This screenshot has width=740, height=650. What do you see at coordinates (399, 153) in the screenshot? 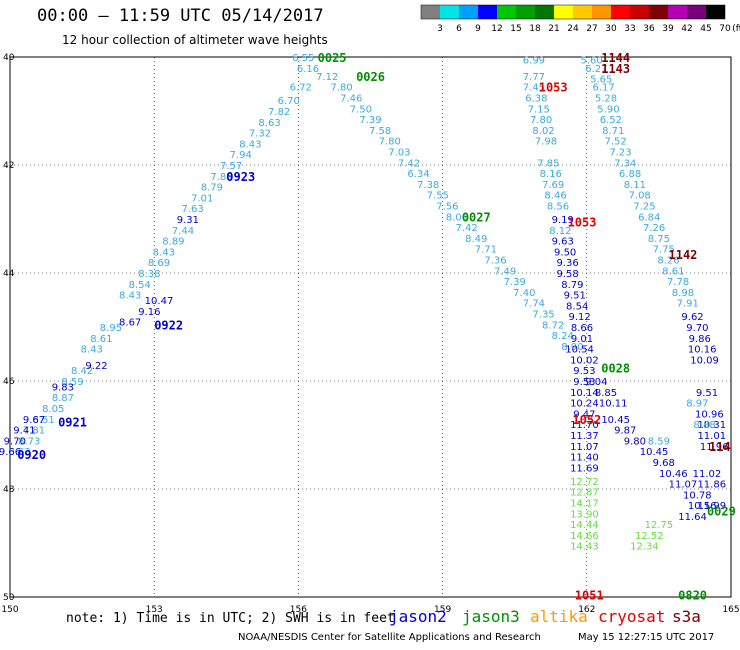
I see `wave-height-value: 7.03` at bounding box center [399, 153].